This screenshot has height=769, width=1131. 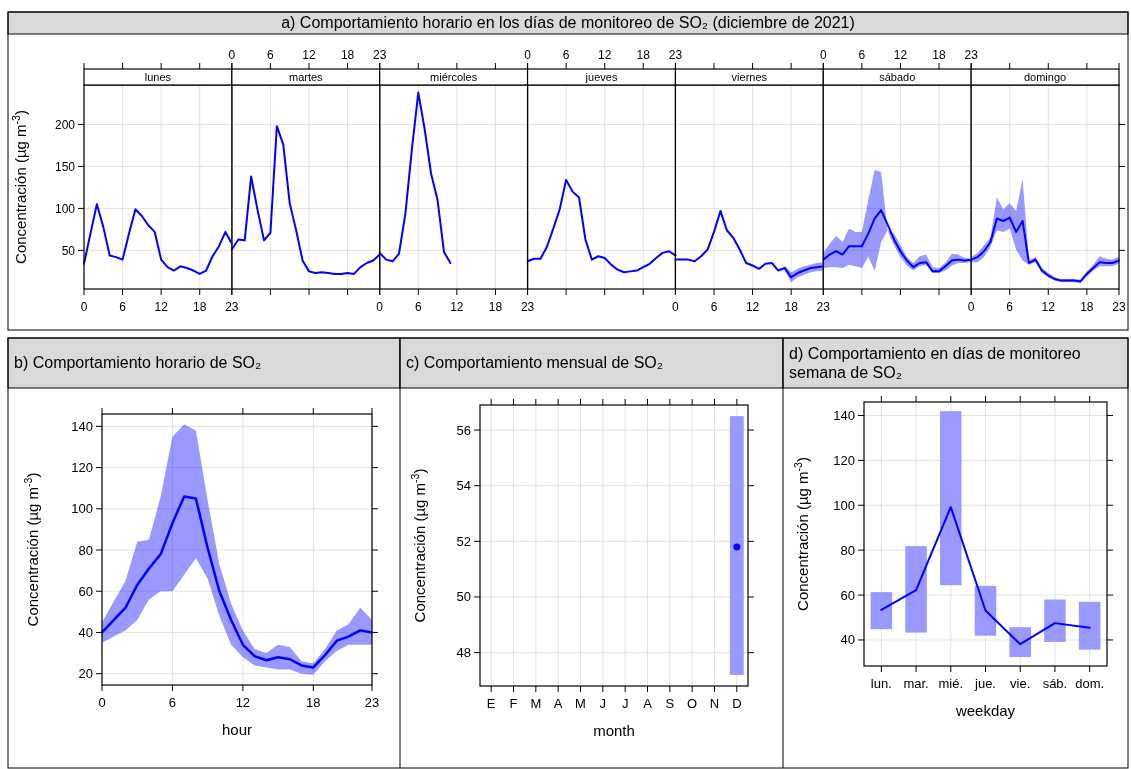 I want to click on x-tick-label: mar., so click(x=916, y=683).